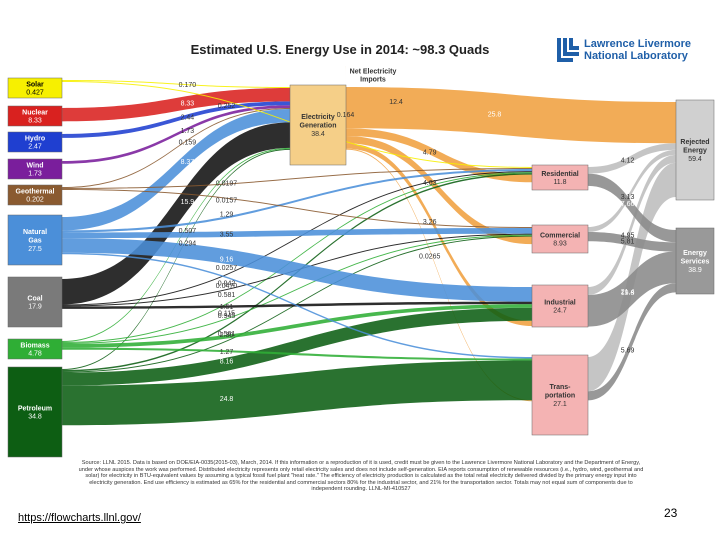  Describe the element at coordinates (35, 417) in the screenshot. I see `node-value: 34.8` at that location.